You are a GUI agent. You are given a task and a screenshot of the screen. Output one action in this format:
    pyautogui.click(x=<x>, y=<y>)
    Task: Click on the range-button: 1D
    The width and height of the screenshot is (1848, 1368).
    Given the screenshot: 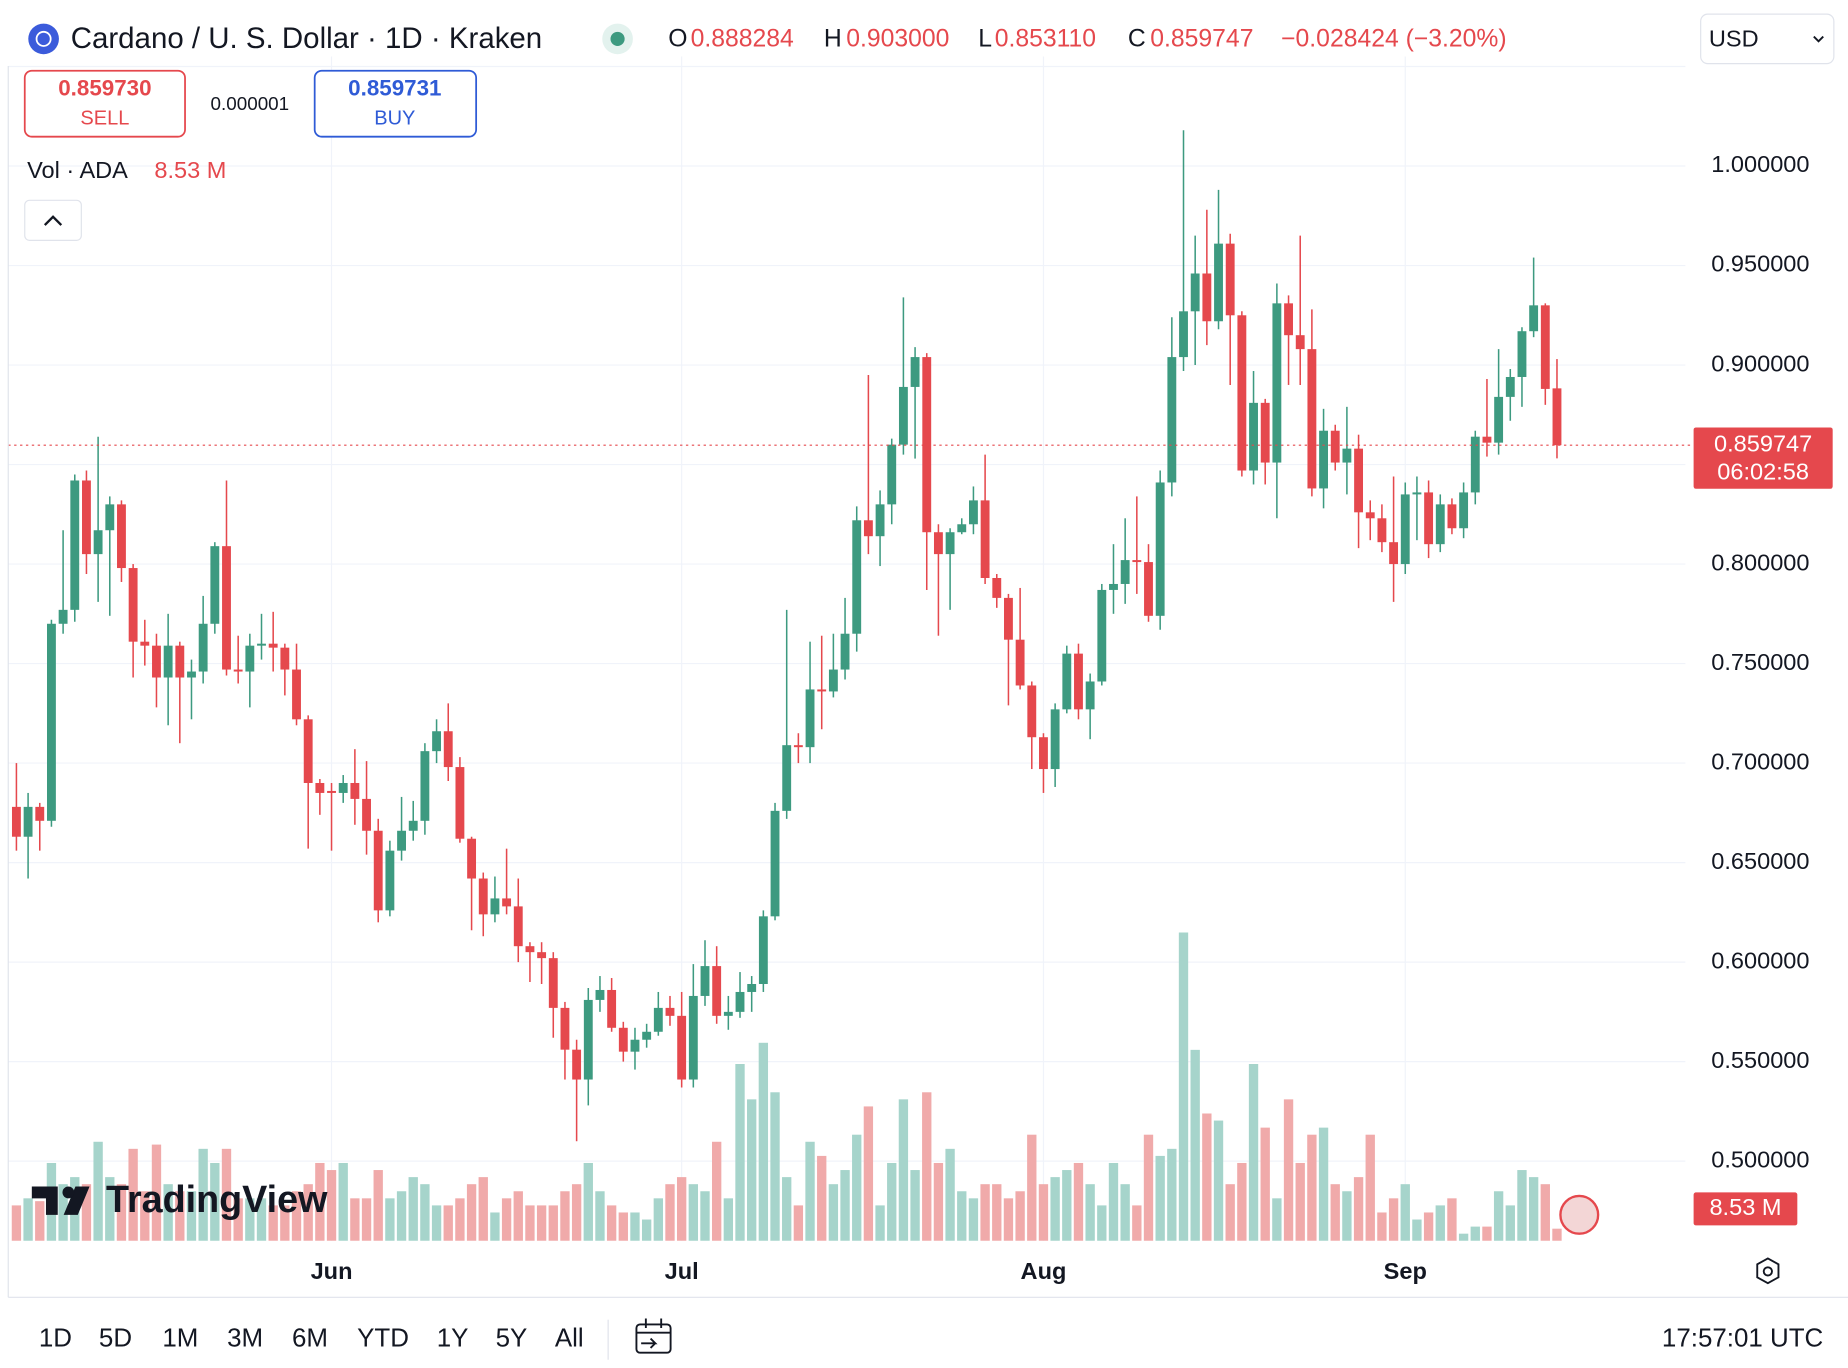 What is the action you would take?
    pyautogui.click(x=55, y=1339)
    